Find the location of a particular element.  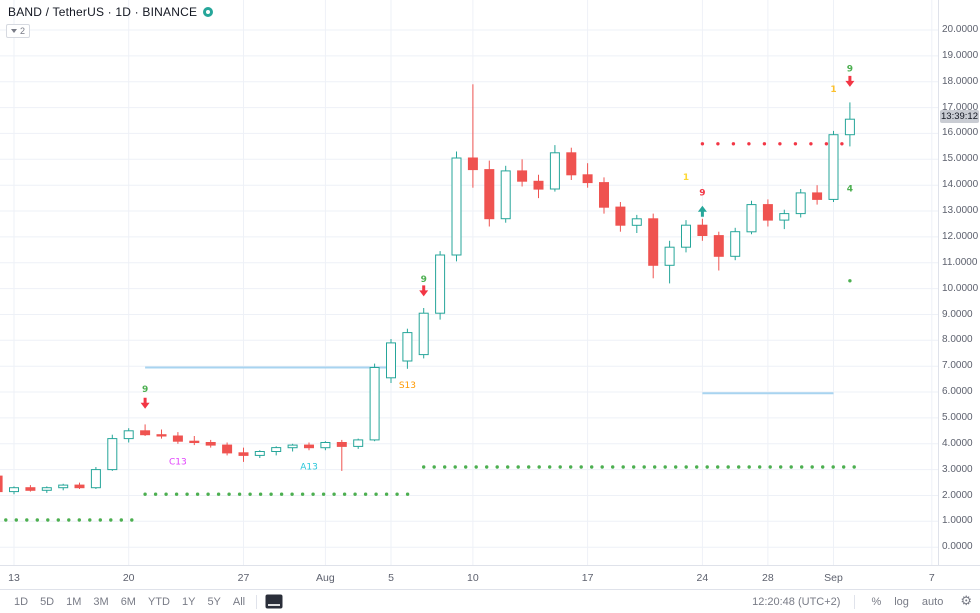

indicators-count: 2 is located at coordinates (23, 31).